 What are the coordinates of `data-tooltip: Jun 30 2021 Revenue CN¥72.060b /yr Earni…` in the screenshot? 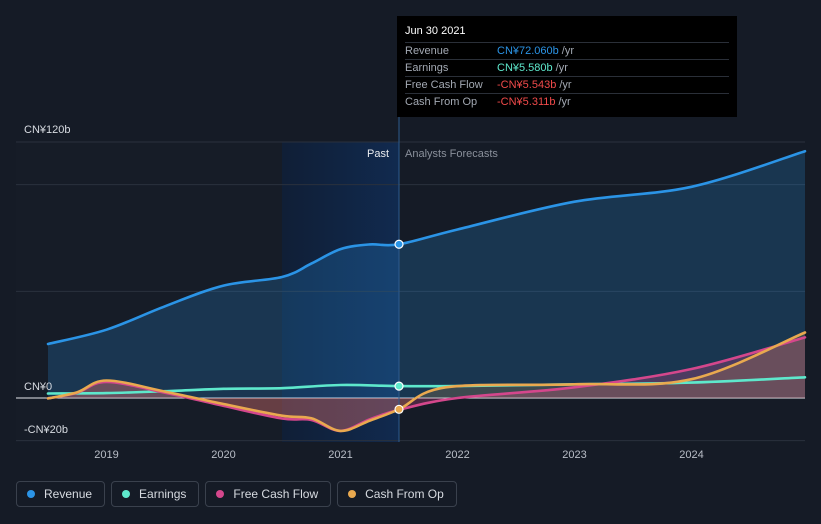 It's located at (567, 66).